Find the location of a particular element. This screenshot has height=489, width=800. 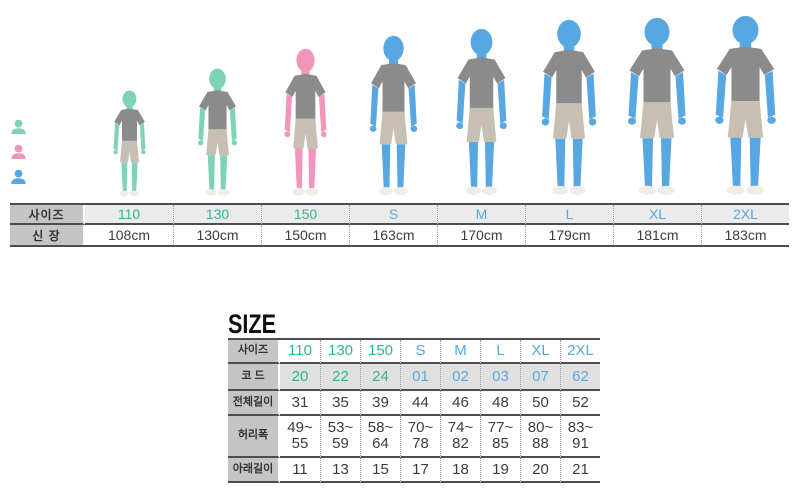

size-table-value-cell: 24 is located at coordinates (380, 377).